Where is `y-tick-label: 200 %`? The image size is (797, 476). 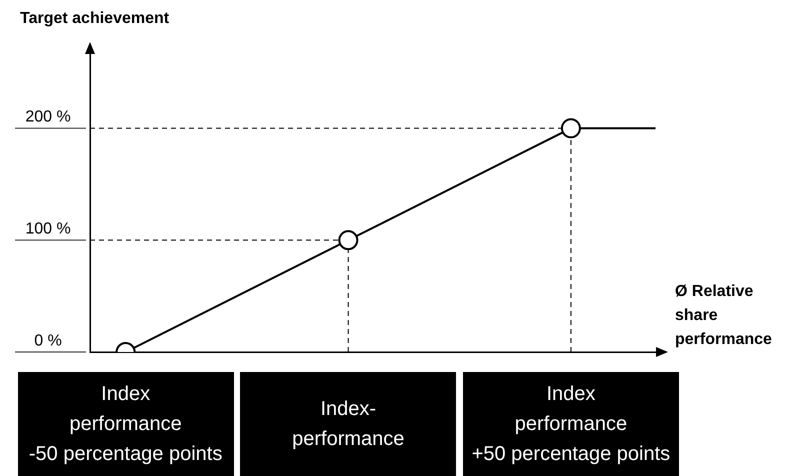
y-tick-label: 200 % is located at coordinates (48, 117).